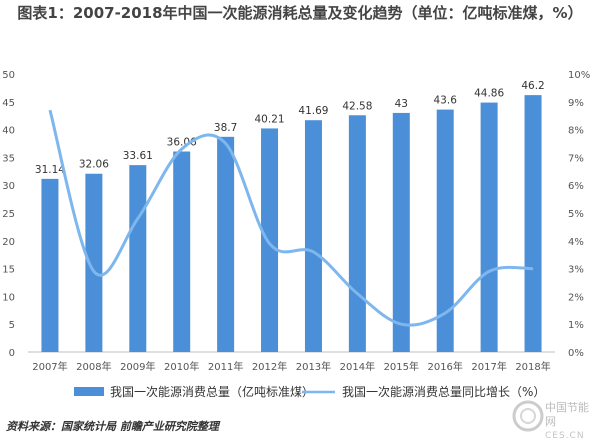  What do you see at coordinates (12, 325) in the screenshot?
I see `left-tick-label: 5` at bounding box center [12, 325].